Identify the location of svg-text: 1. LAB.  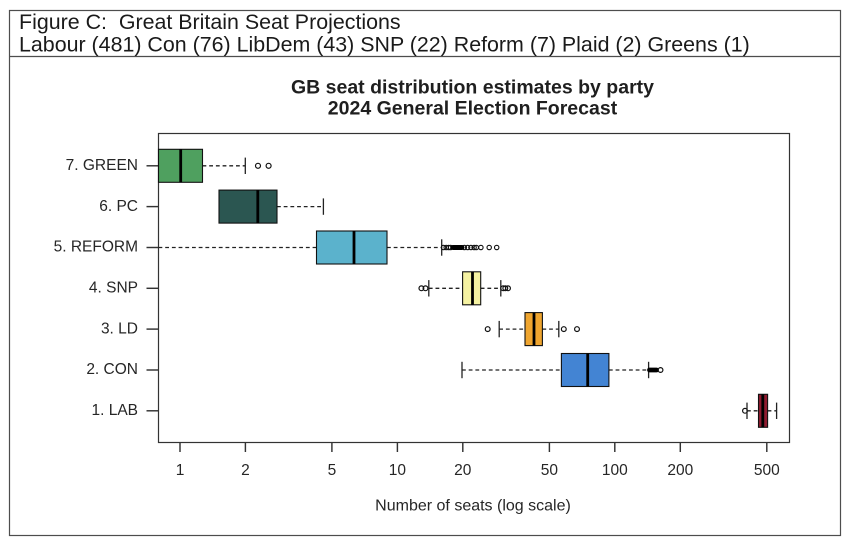
(114, 410).